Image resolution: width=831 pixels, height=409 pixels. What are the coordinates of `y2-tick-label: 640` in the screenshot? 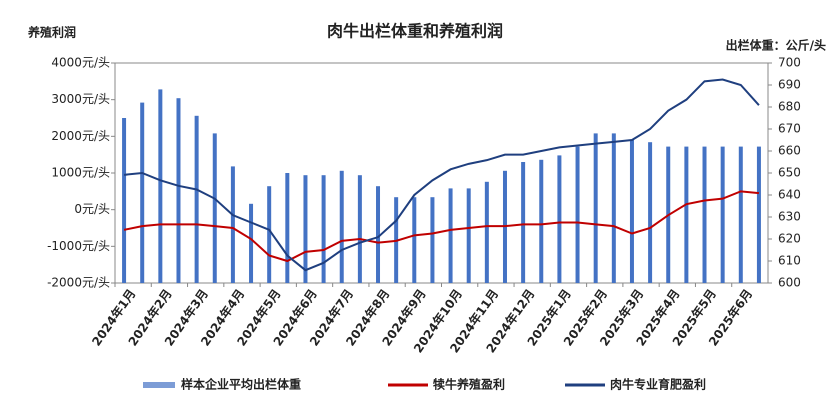 It's located at (789, 195).